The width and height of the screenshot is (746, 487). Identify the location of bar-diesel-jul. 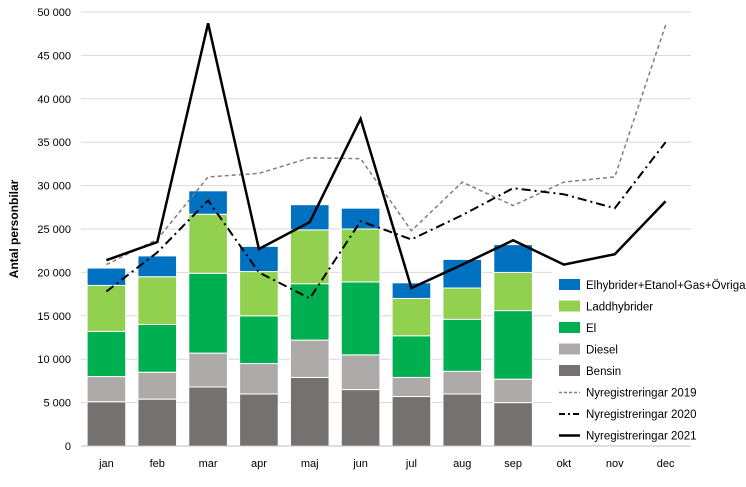
(411, 387).